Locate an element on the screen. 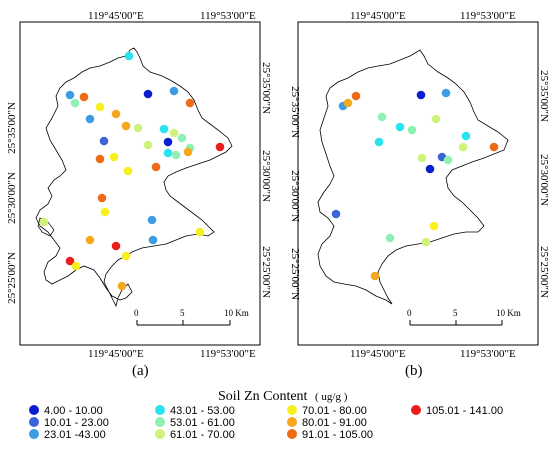 This screenshot has height=449, width=550. legend-unit: ( ug/g ) is located at coordinates (331, 397).